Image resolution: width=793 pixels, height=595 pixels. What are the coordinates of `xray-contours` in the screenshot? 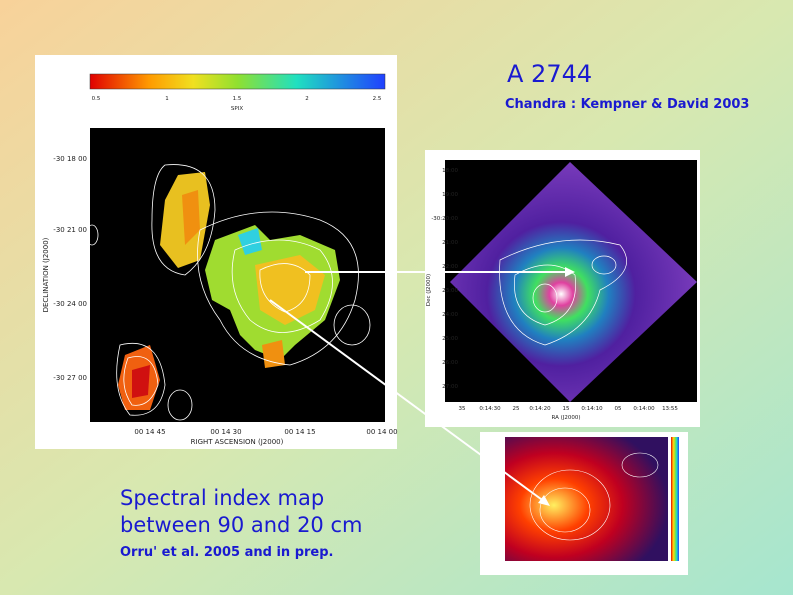 It's located at (563, 292).